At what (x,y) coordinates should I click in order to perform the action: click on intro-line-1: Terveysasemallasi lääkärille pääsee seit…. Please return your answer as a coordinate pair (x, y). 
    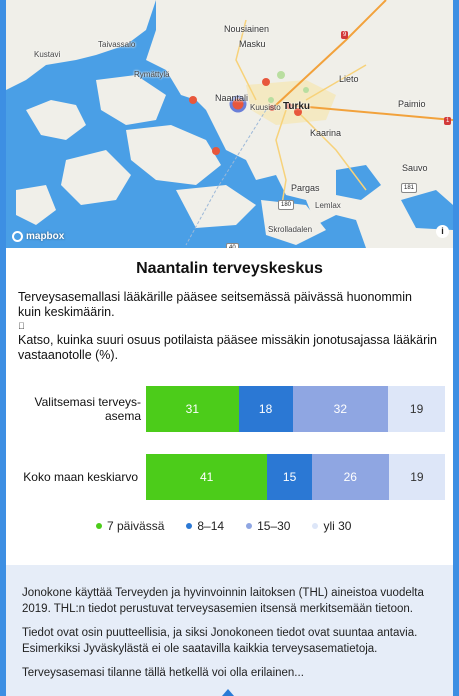
    Looking at the image, I should click on (215, 304).